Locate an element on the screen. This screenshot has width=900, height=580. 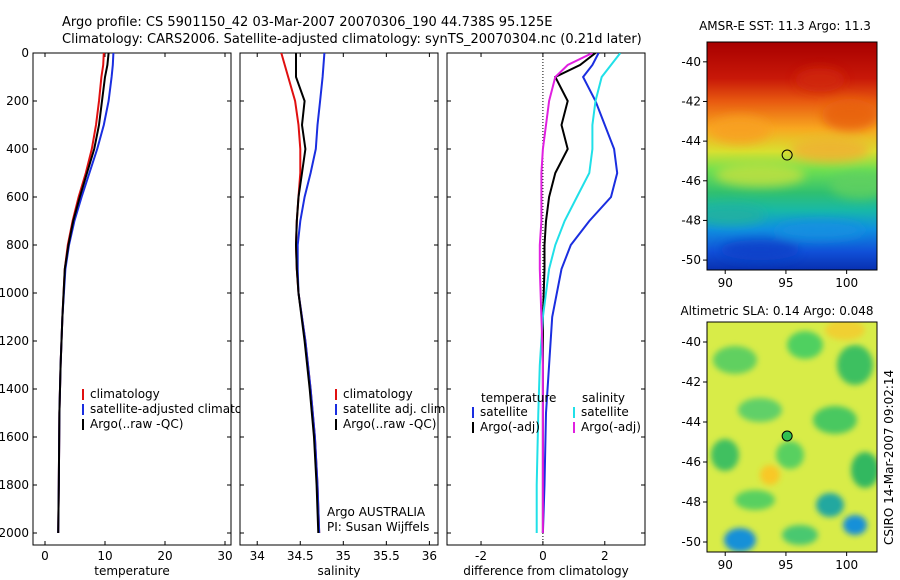
y-tick-label: 600 is located at coordinates (17, 197).